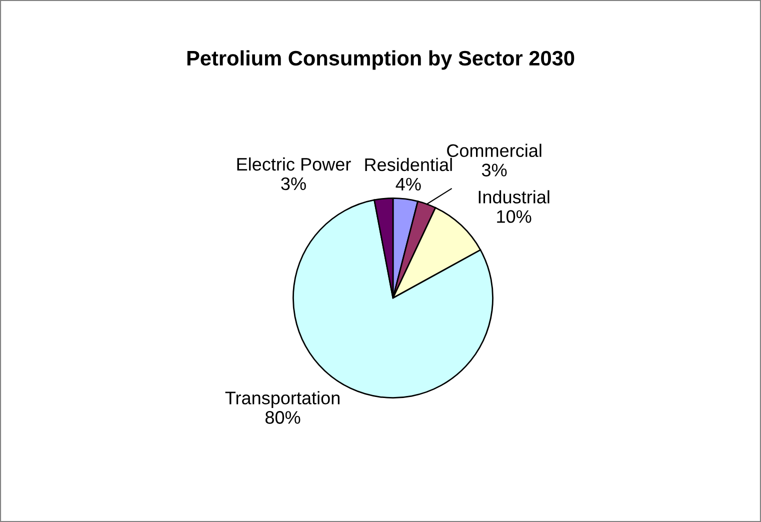  What do you see at coordinates (294, 164) in the screenshot?
I see `slice-label: Electric Power` at bounding box center [294, 164].